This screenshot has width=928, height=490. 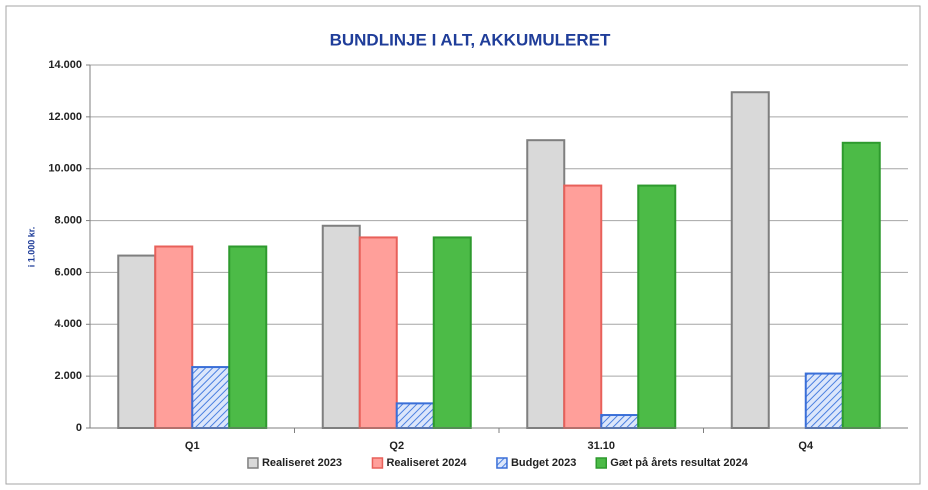 I want to click on legend-label: Gæt på årets resultat 2024, so click(x=679, y=463).